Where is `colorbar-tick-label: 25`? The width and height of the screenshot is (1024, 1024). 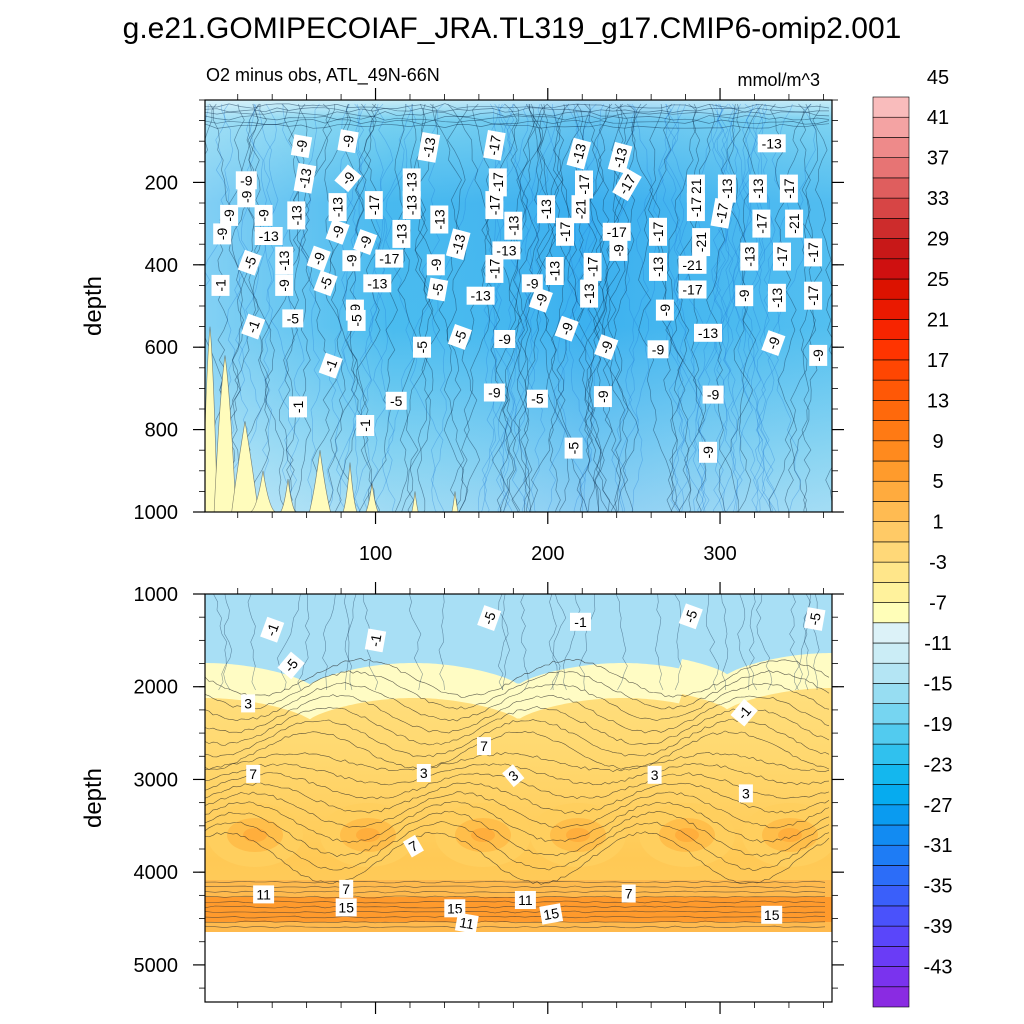 colorbar-tick-label: 25 is located at coordinates (938, 280).